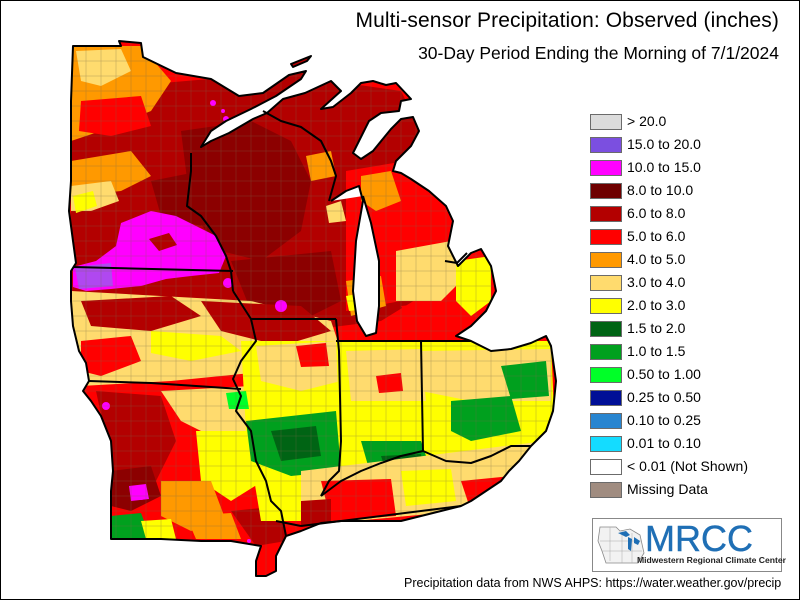 The width and height of the screenshot is (800, 600). What do you see at coordinates (647, 121) in the screenshot?
I see `legend-label: > 20.0` at bounding box center [647, 121].